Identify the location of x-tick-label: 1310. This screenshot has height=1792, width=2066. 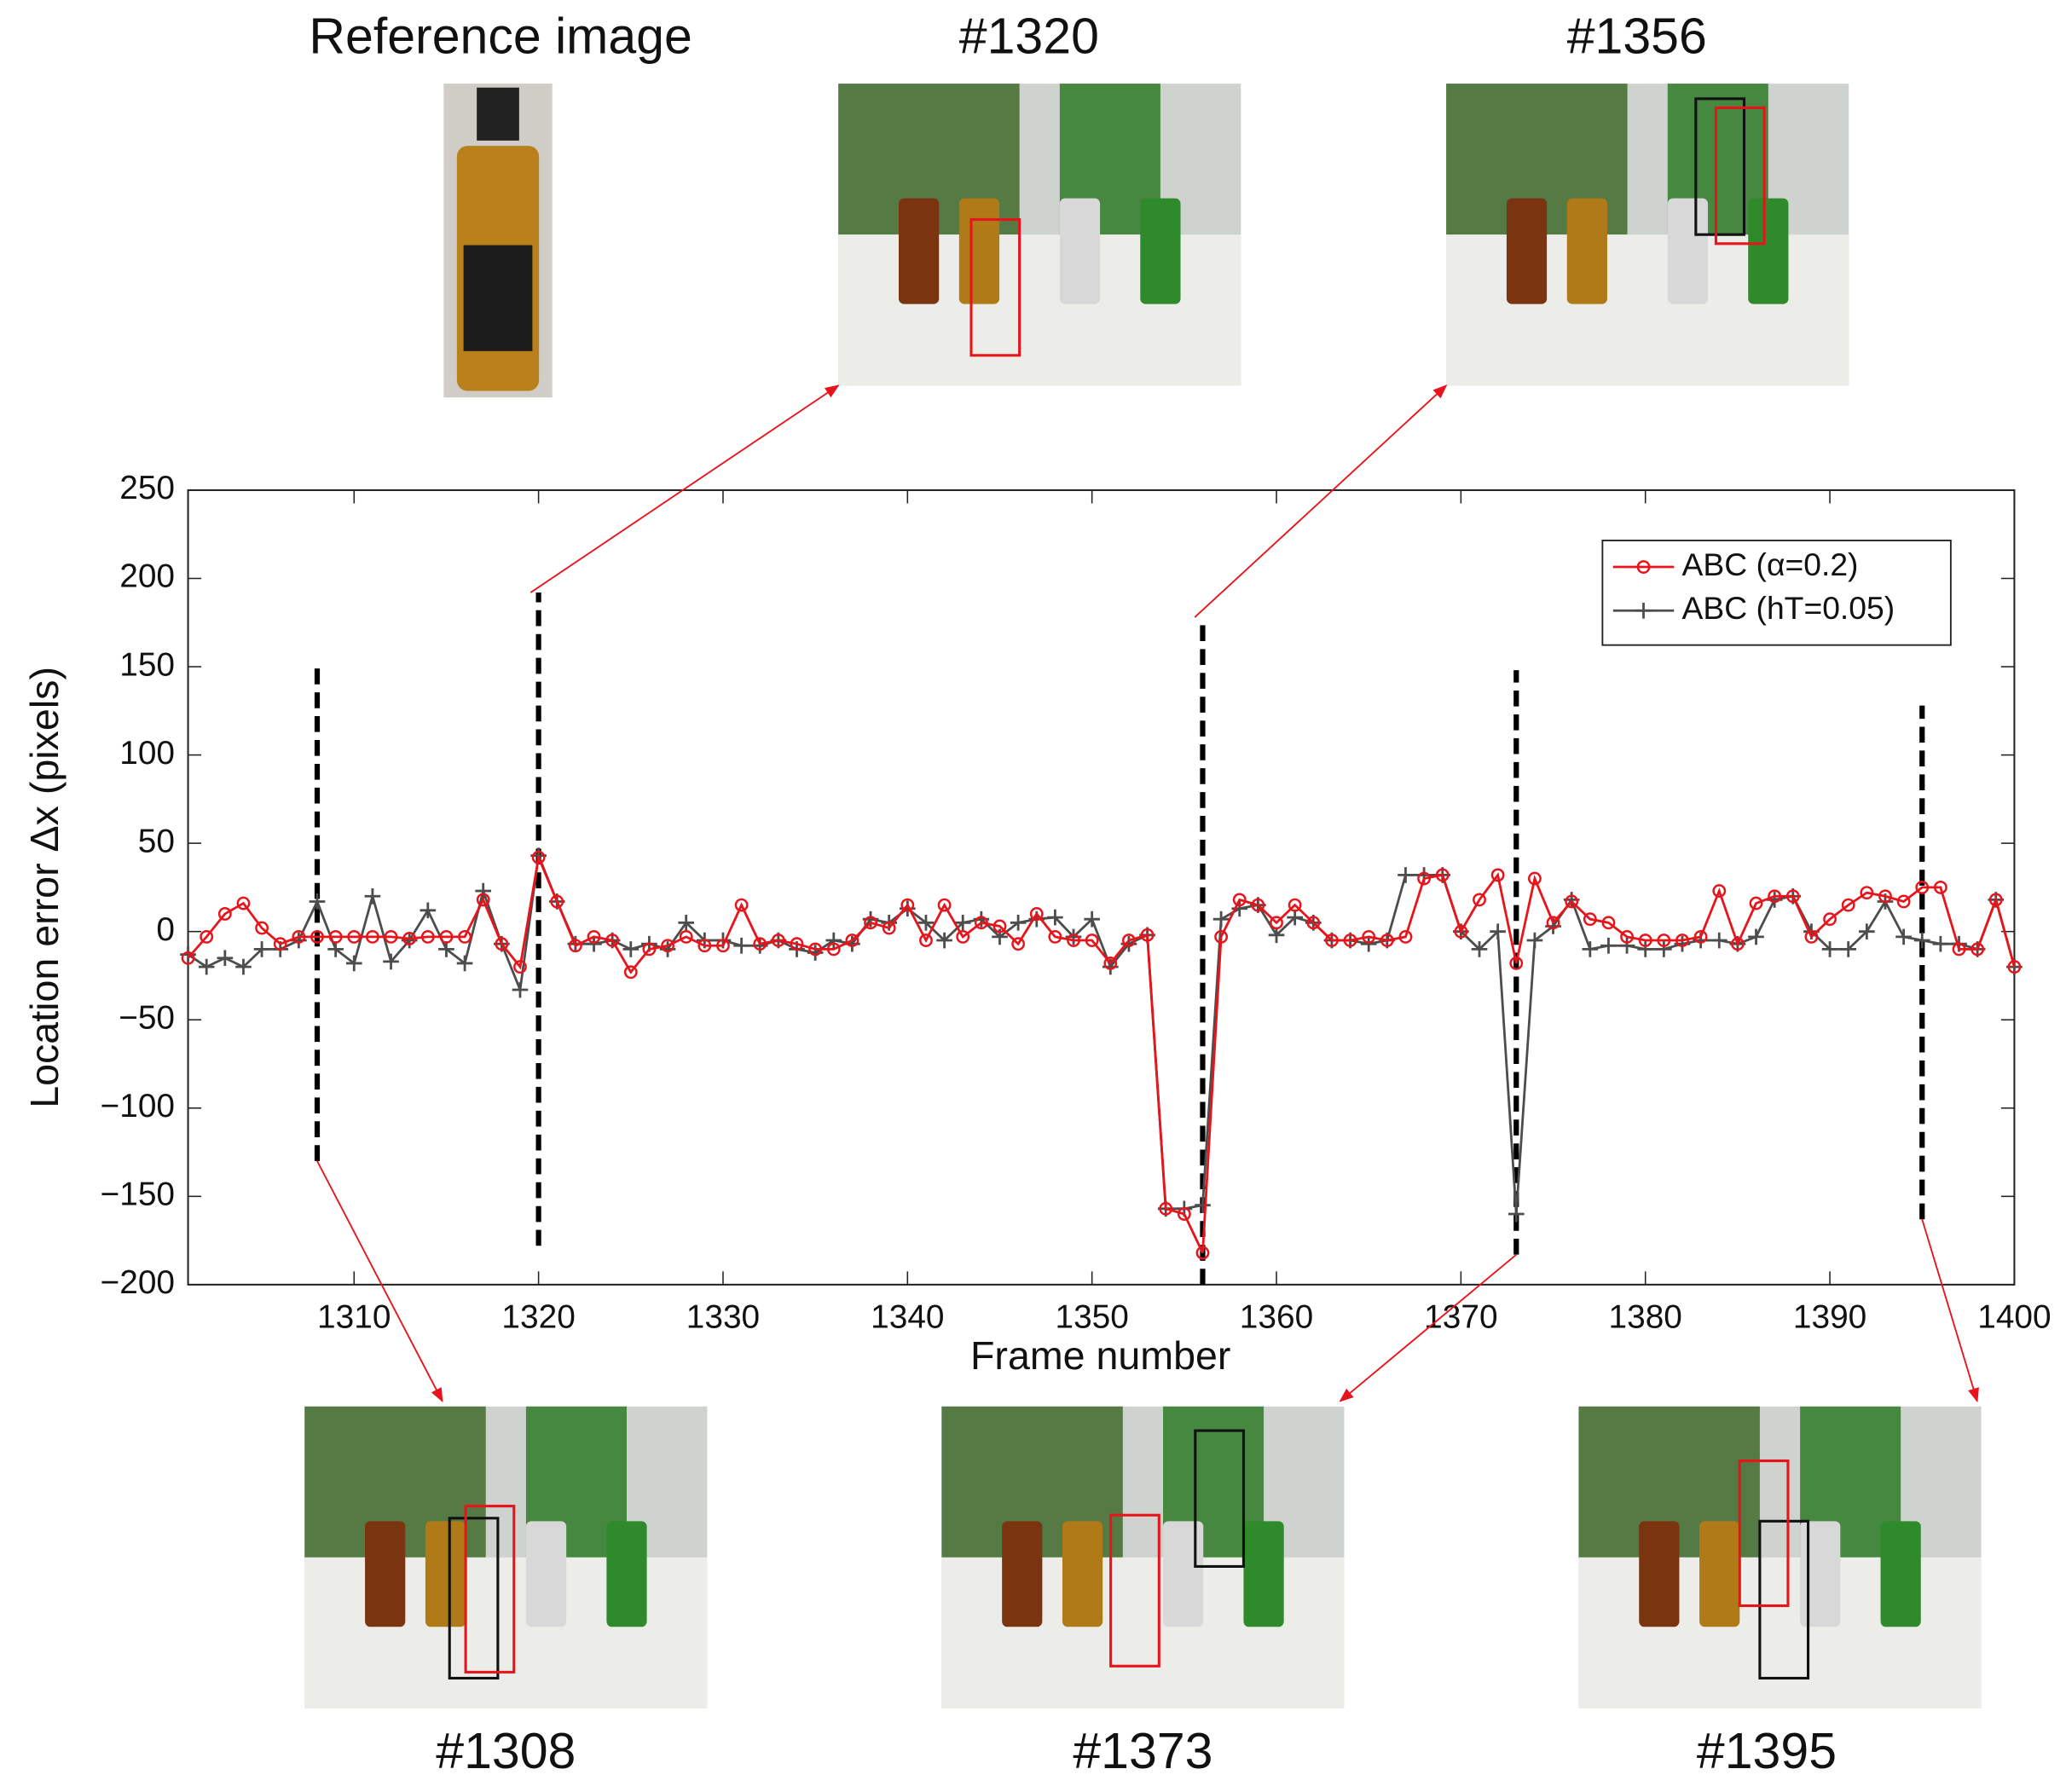
(354, 1316).